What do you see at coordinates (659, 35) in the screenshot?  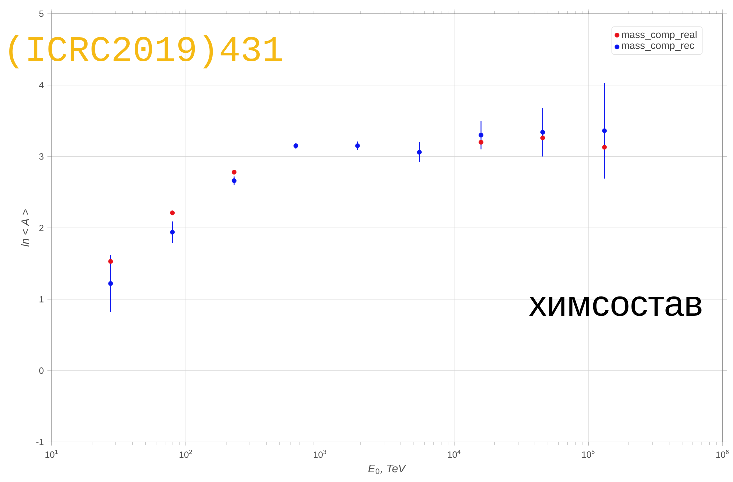 I see `legend-label: mass_comp_real` at bounding box center [659, 35].